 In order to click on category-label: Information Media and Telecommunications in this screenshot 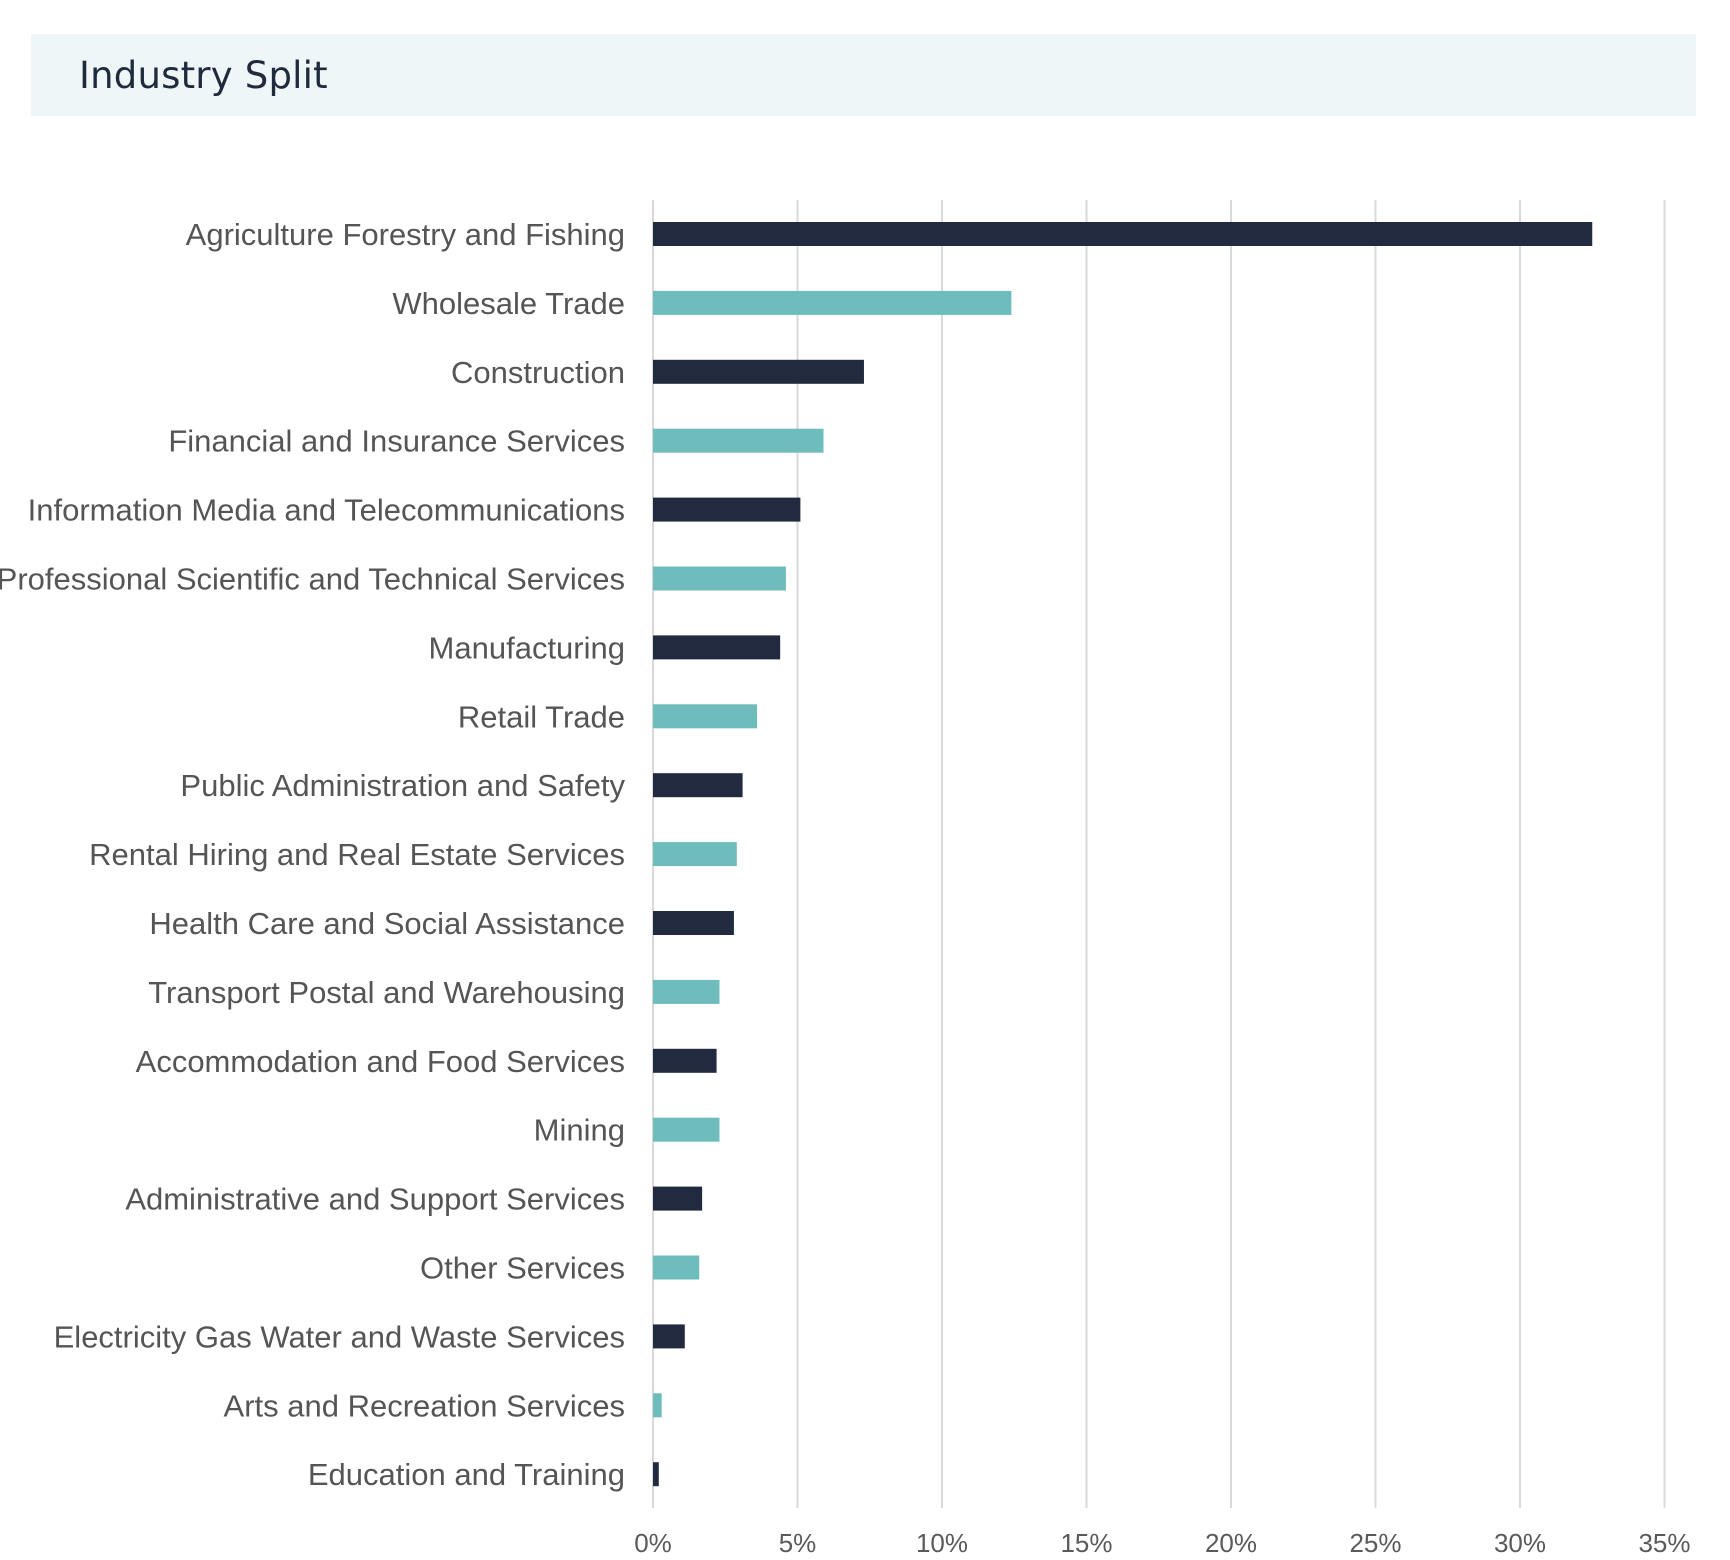, I will do `click(326, 510)`.